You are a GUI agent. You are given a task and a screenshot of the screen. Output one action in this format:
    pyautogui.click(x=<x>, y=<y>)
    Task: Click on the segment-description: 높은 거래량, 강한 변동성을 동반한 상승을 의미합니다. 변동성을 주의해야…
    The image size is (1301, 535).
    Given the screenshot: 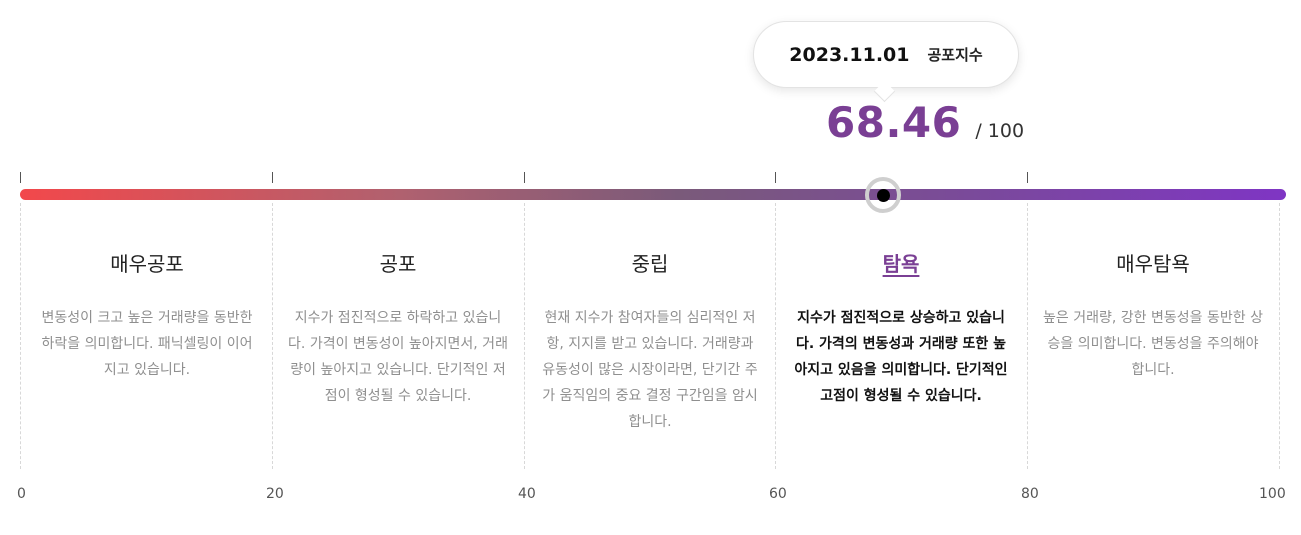 What is the action you would take?
    pyautogui.click(x=1153, y=344)
    